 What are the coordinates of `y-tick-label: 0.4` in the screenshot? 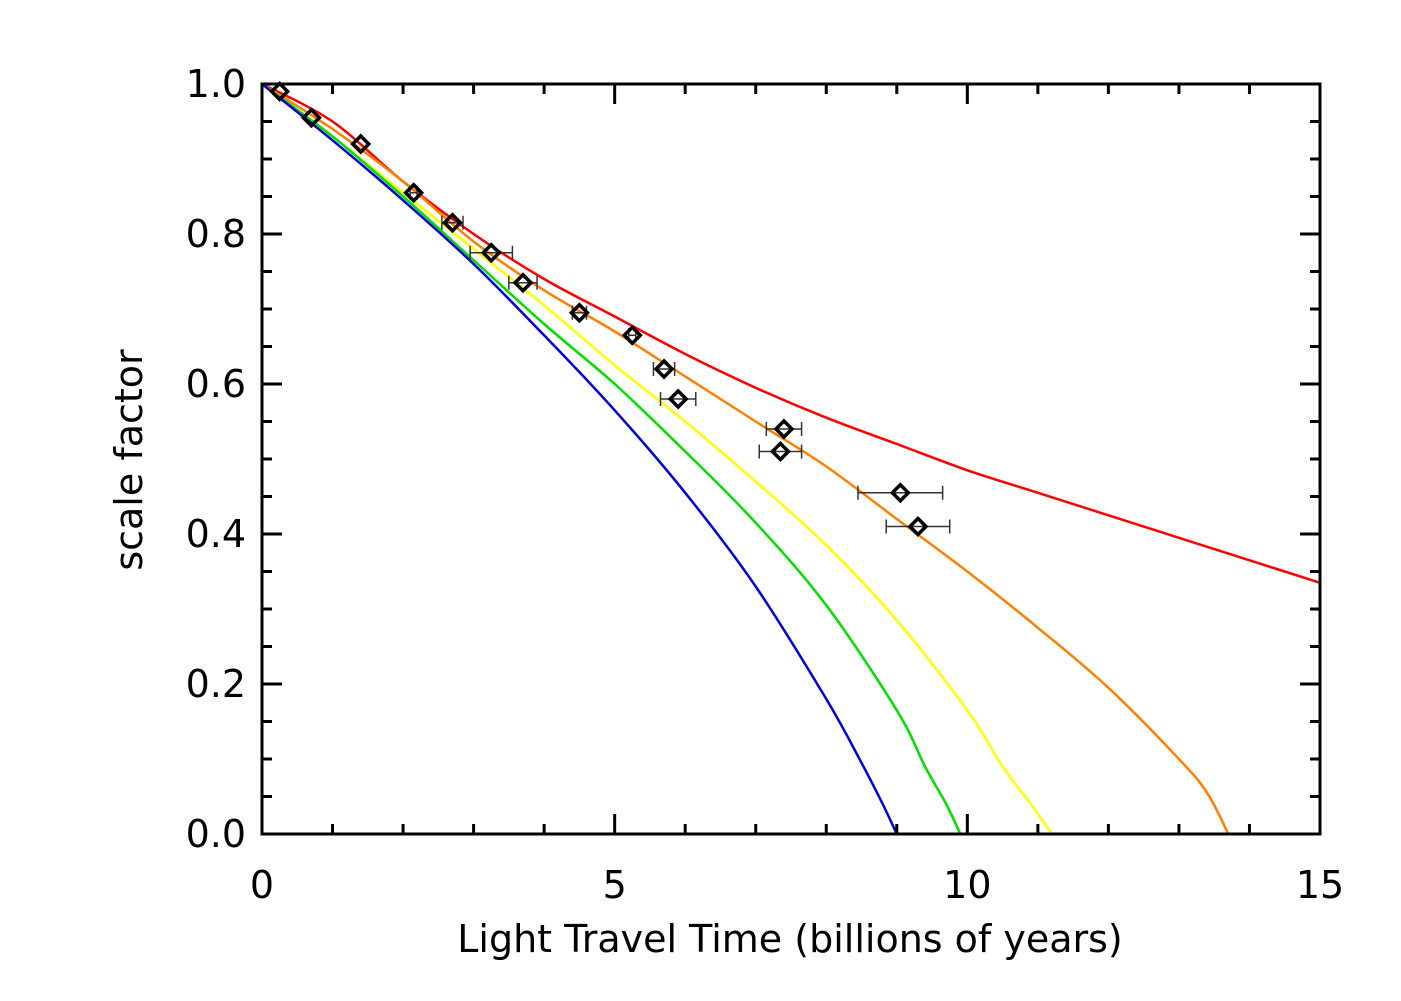 It's located at (216, 534).